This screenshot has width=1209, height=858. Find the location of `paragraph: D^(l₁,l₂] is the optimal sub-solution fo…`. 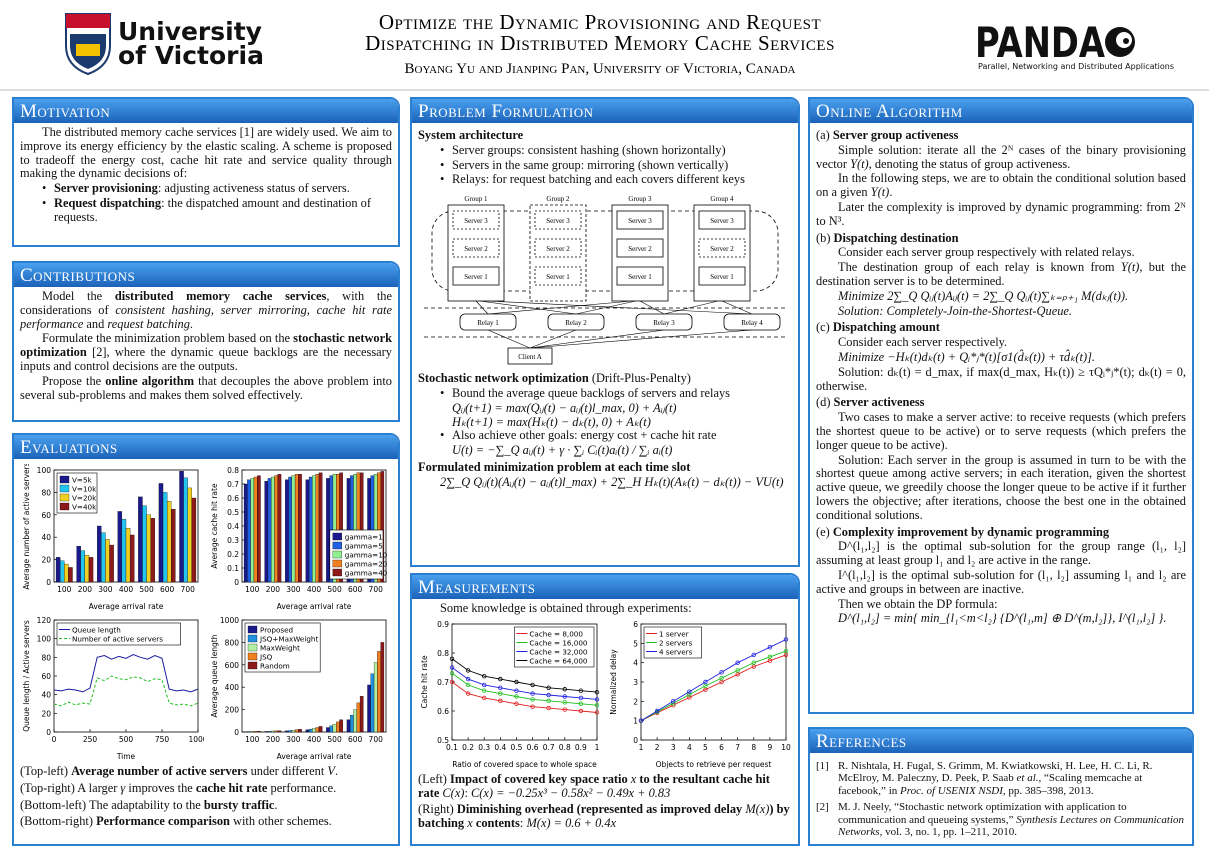

paragraph: D^(l₁,l₂] is the optimal sub-solution fo… is located at coordinates (1001, 553).